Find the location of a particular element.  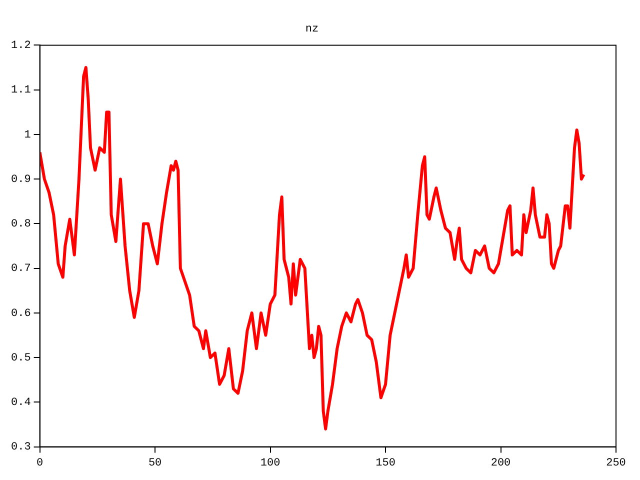

y-tick-label: 1 is located at coordinates (28, 135).